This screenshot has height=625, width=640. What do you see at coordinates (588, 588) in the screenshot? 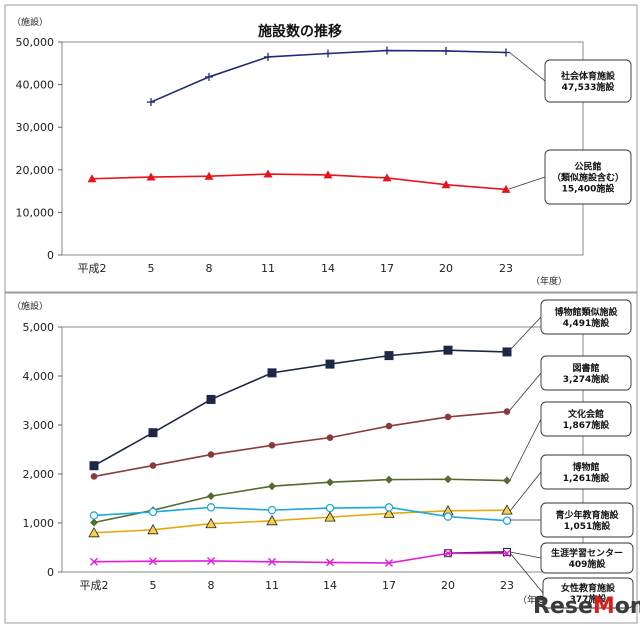
I see `chart-1-series-6-callout-line: 女性教育施設` at bounding box center [588, 588].